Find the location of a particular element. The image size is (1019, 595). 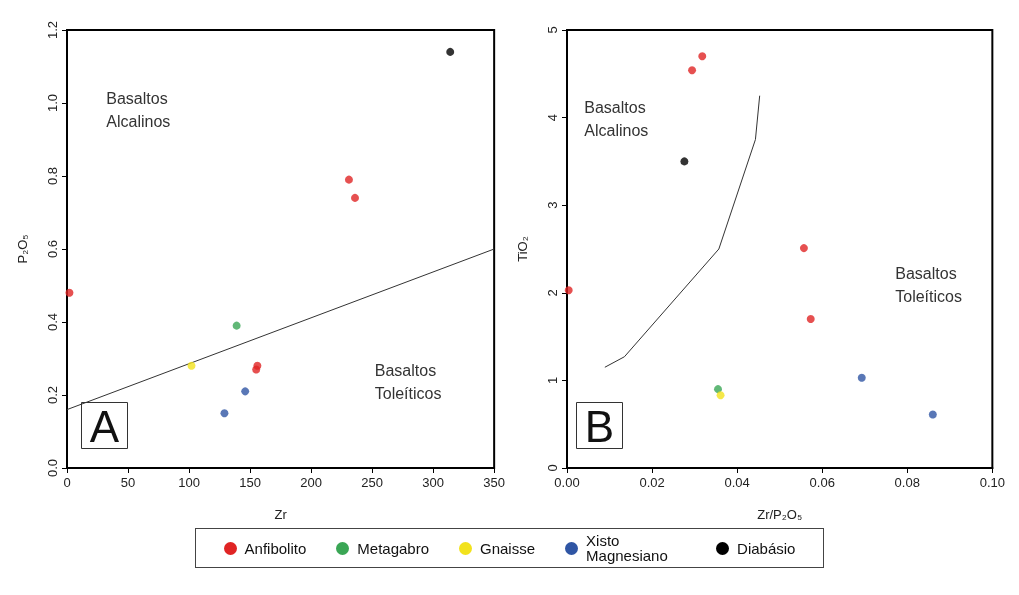

x-tick-label: 0.02 is located at coordinates (652, 482).